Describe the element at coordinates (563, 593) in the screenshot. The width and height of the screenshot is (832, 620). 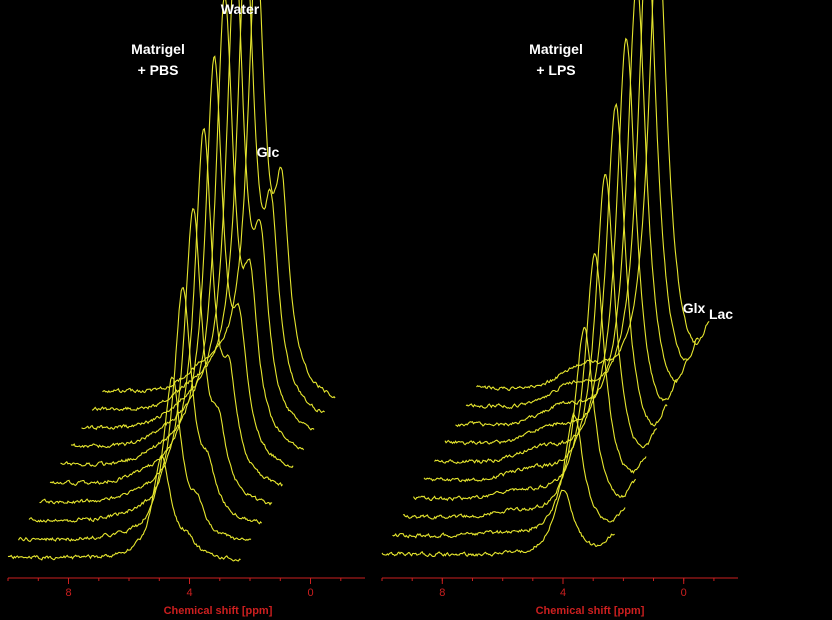
I see `x-tick-label-lps-4: 4` at that location.